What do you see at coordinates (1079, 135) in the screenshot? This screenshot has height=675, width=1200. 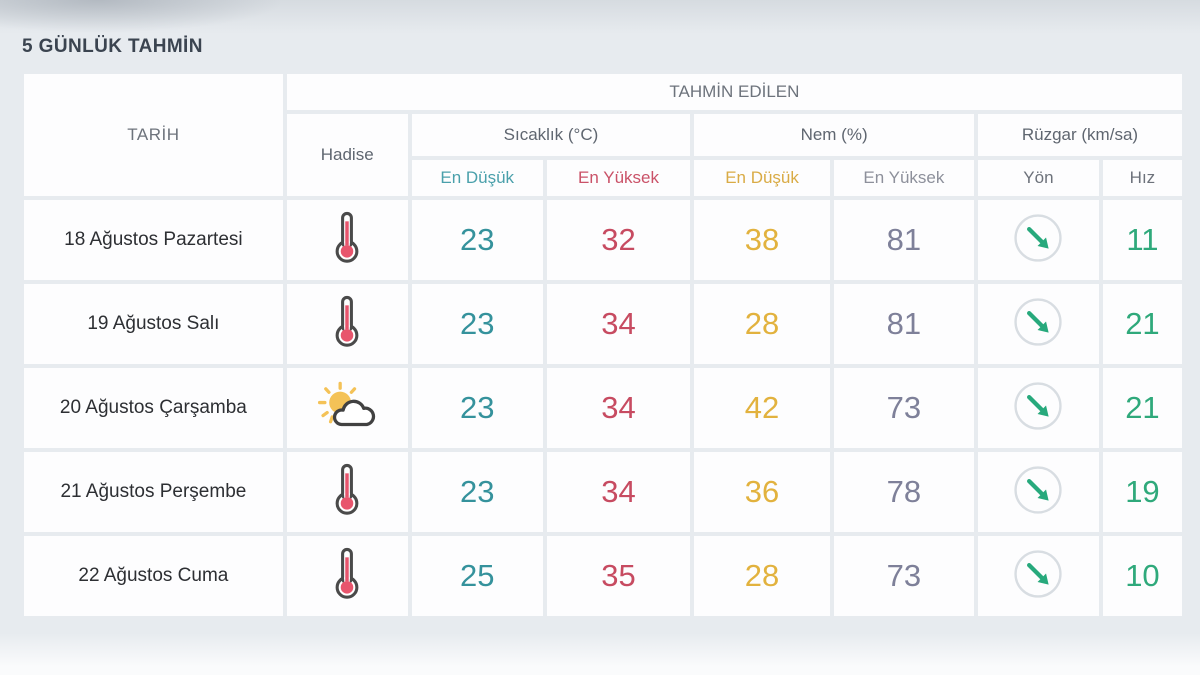 I see `header-ruzgar: Rüzgar (km/sa)` at bounding box center [1079, 135].